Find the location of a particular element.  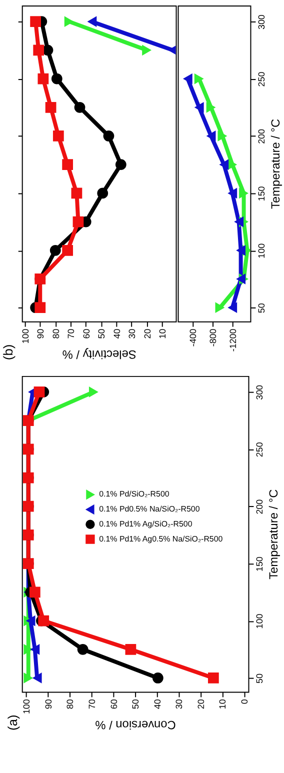

legend-label: 0.1% Pd1% Ag0.5% Na/SiO₂-R500 is located at coordinates (161, 539).